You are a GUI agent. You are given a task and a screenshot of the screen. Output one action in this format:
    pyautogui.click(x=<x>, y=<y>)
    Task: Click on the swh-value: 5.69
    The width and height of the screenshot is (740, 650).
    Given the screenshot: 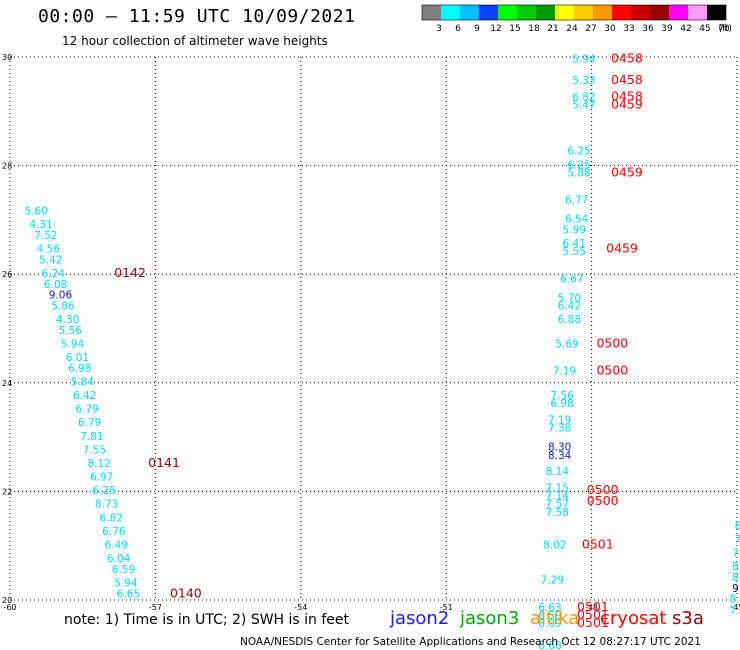 What is the action you would take?
    pyautogui.click(x=566, y=345)
    